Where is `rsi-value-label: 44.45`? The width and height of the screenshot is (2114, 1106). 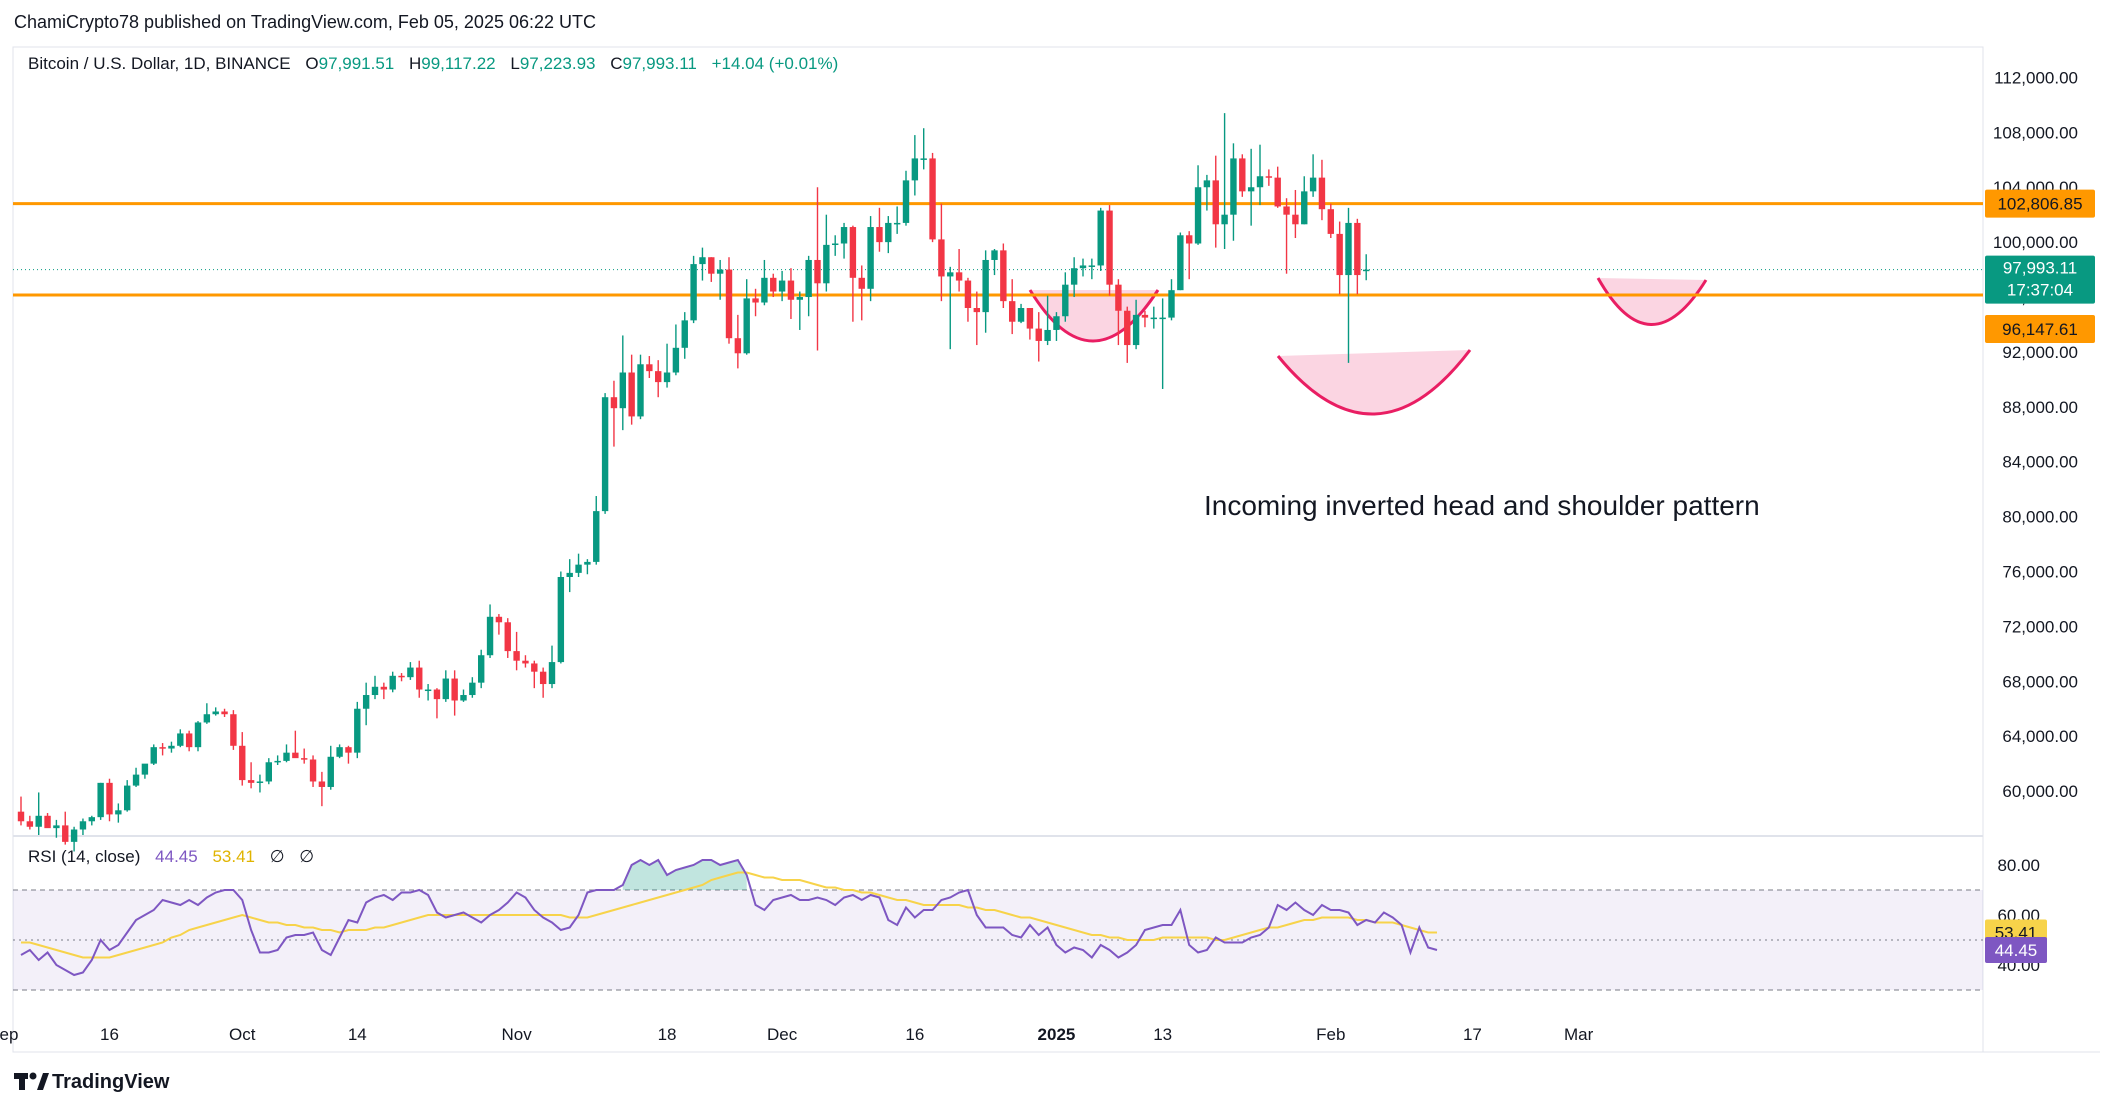
rsi-value-label: 44.45 is located at coordinates (2016, 950).